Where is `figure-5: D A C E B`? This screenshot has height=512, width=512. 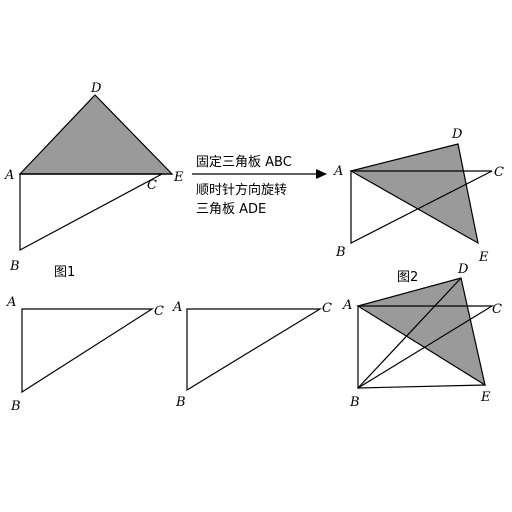
figure-5: D A C E B is located at coordinates (422, 336).